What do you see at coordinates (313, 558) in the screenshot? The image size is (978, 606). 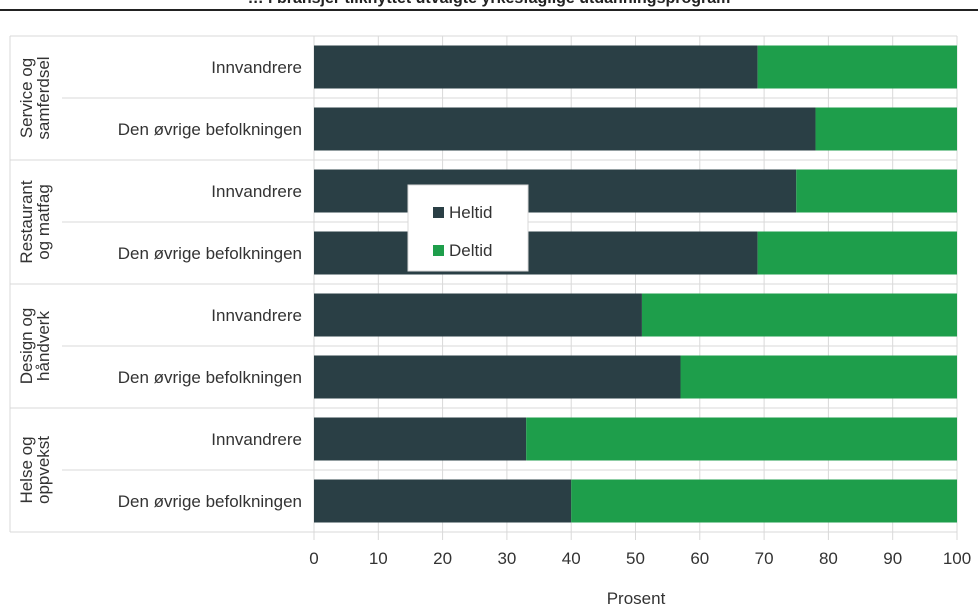 I see `x-tick-label: 0` at bounding box center [313, 558].